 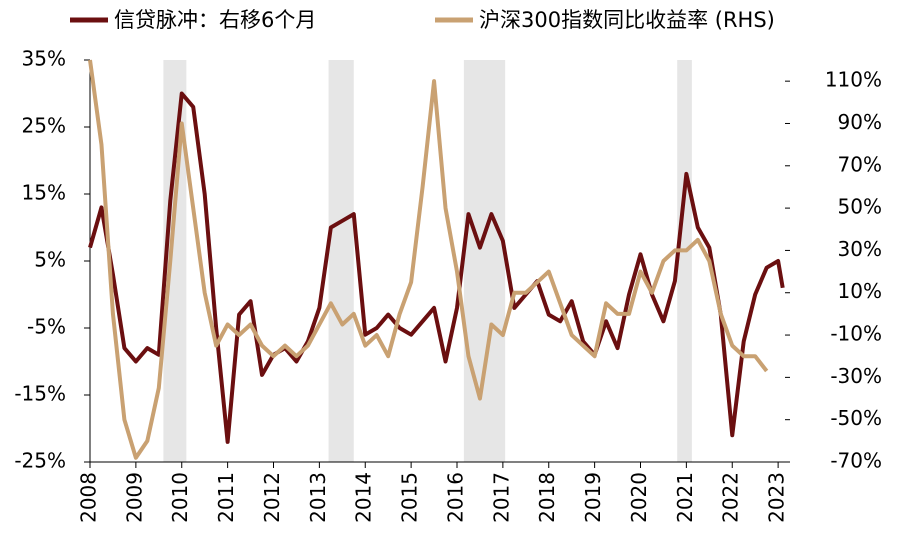 What do you see at coordinates (856, 418) in the screenshot?
I see `y2-tick-label: -50%` at bounding box center [856, 418].